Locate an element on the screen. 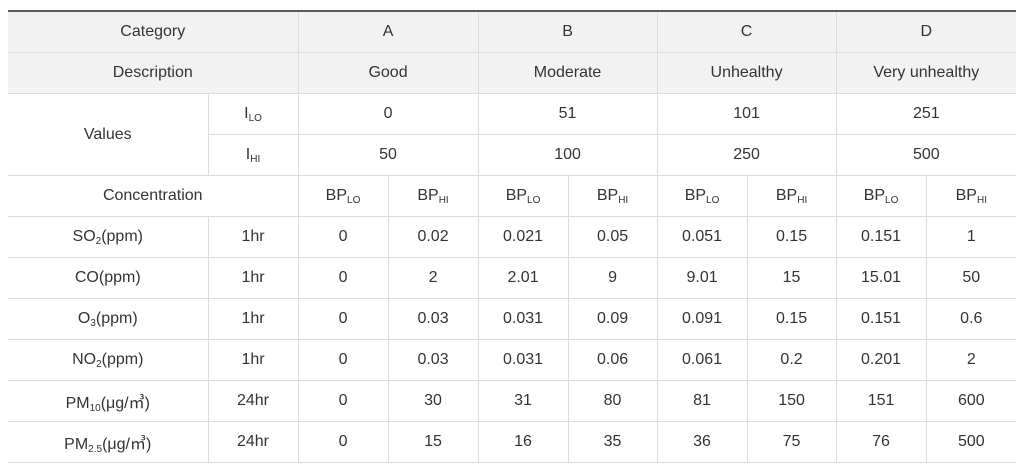  table-cell: 0.06 is located at coordinates (612, 360).